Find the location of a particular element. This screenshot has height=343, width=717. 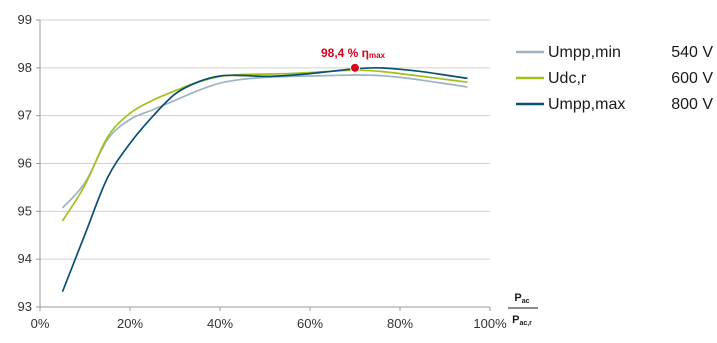

x-axis-fraction-label: Pac Pac,r is located at coordinates (523, 309).